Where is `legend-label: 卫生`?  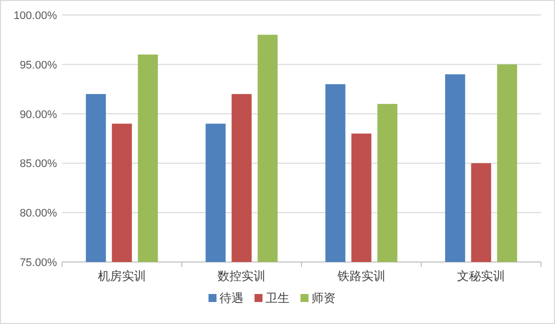
legend-label: 卫生 is located at coordinates (278, 298).